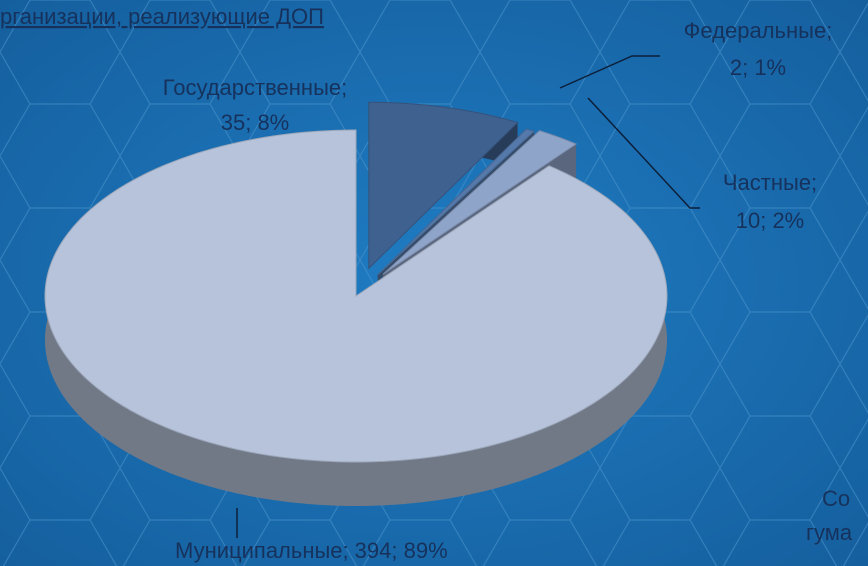 The height and width of the screenshot is (566, 868). What do you see at coordinates (255, 87) in the screenshot?
I see `category-label: Государственные;` at bounding box center [255, 87].